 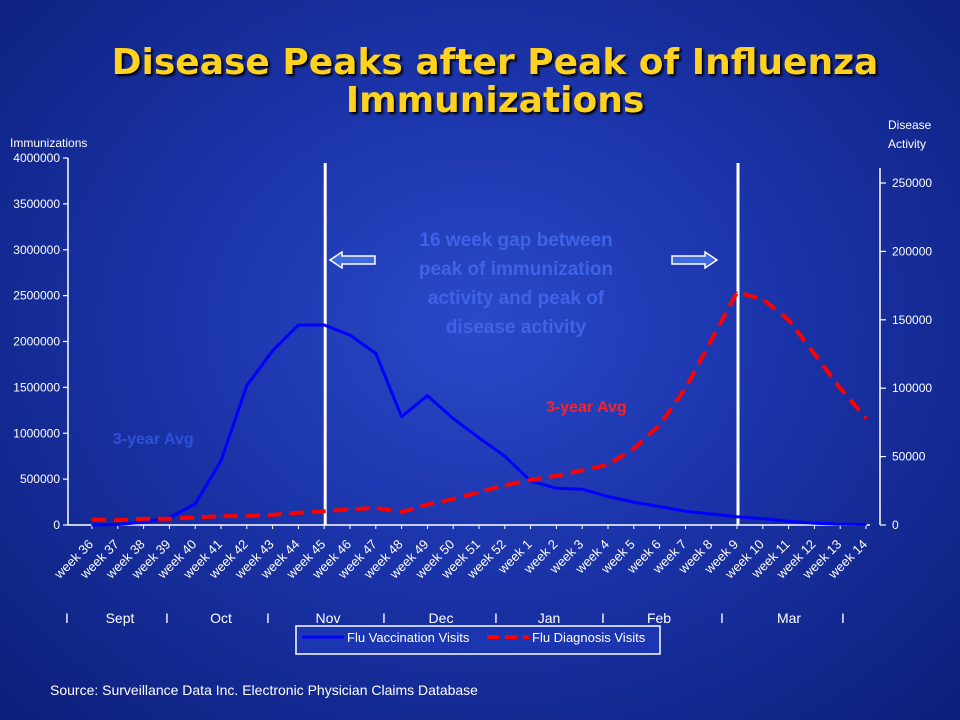 I want to click on gap-annotation-line: activity and peak of, so click(x=516, y=298).